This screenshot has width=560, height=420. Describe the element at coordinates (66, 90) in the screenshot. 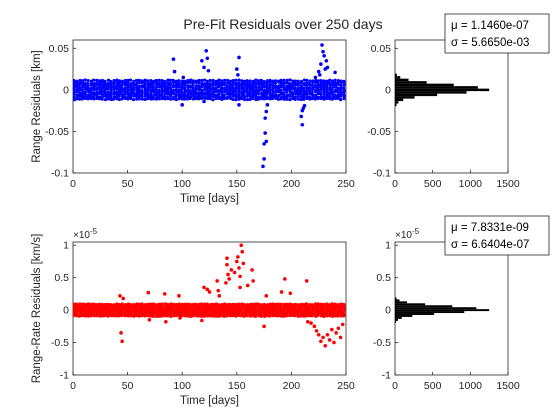

I see `y-tick-label: 0` at that location.